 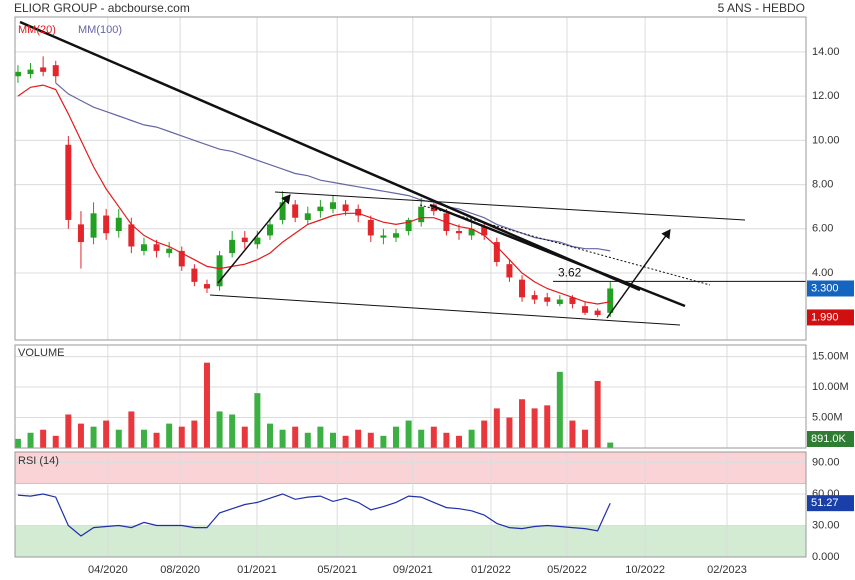 I want to click on value-marker-label: 891.0K, so click(x=829, y=439).